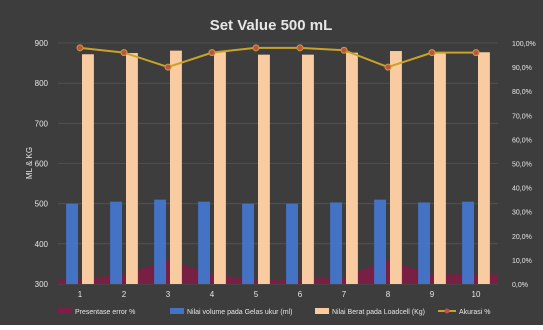 The width and height of the screenshot is (543, 330). I want to click on y-tick-label: 600, so click(42, 164).